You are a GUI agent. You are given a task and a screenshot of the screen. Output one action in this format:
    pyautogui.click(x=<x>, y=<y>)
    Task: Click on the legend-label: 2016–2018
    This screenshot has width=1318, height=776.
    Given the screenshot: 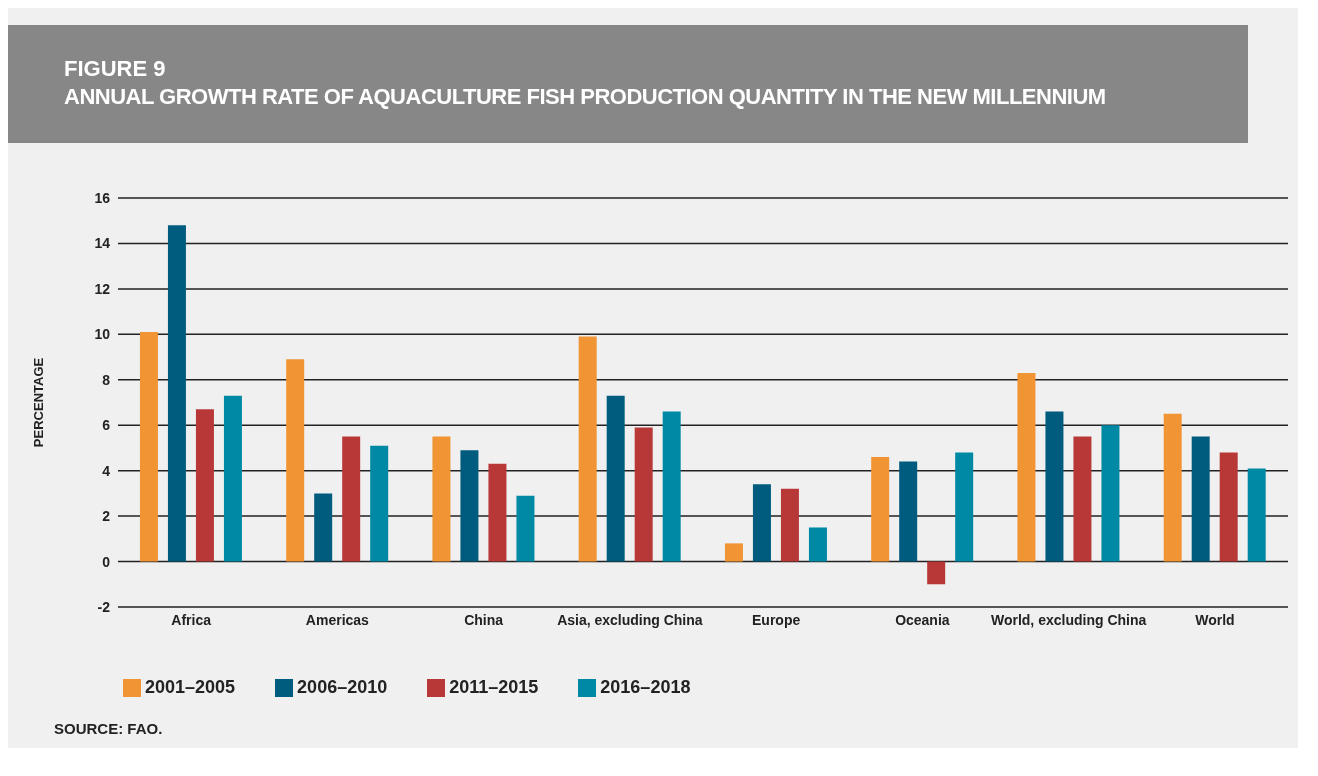 What is the action you would take?
    pyautogui.click(x=645, y=687)
    